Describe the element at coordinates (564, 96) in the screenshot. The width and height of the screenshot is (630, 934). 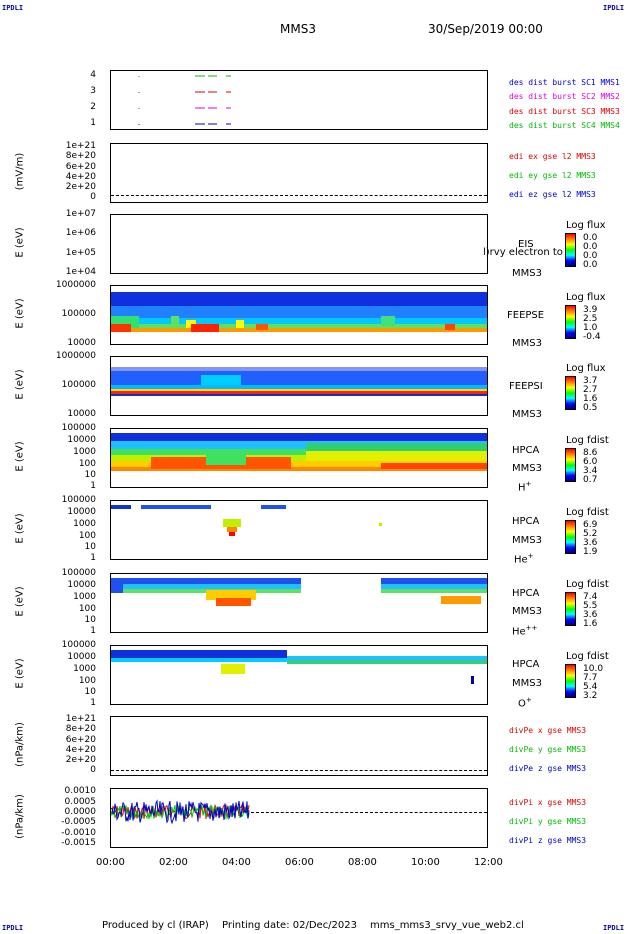
I see `burst-legend-sc2: des dist burst SC2 MMS2` at that location.